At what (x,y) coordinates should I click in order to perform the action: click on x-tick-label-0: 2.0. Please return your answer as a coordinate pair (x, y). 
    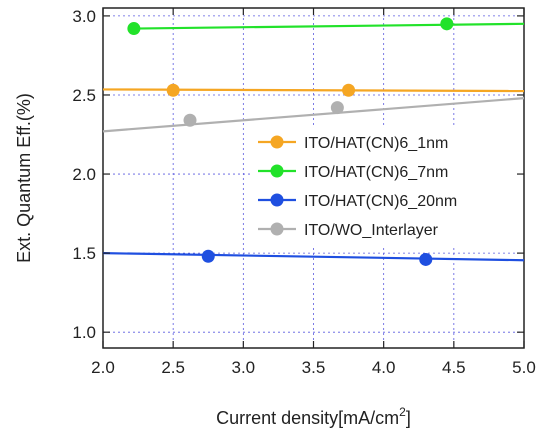
    Looking at the image, I should click on (103, 367).